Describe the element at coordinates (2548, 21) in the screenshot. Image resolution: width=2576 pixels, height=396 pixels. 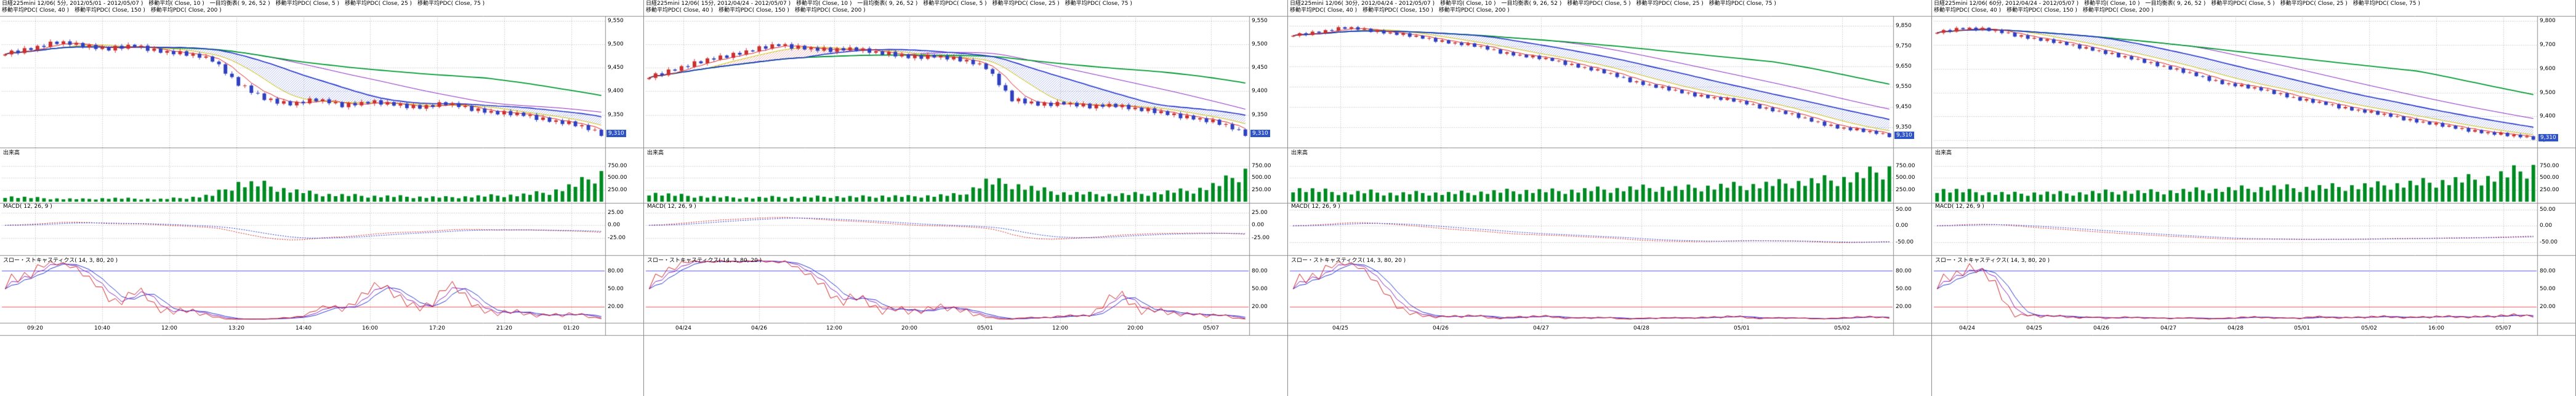
I see `price-axis-label: 9,800` at that location.